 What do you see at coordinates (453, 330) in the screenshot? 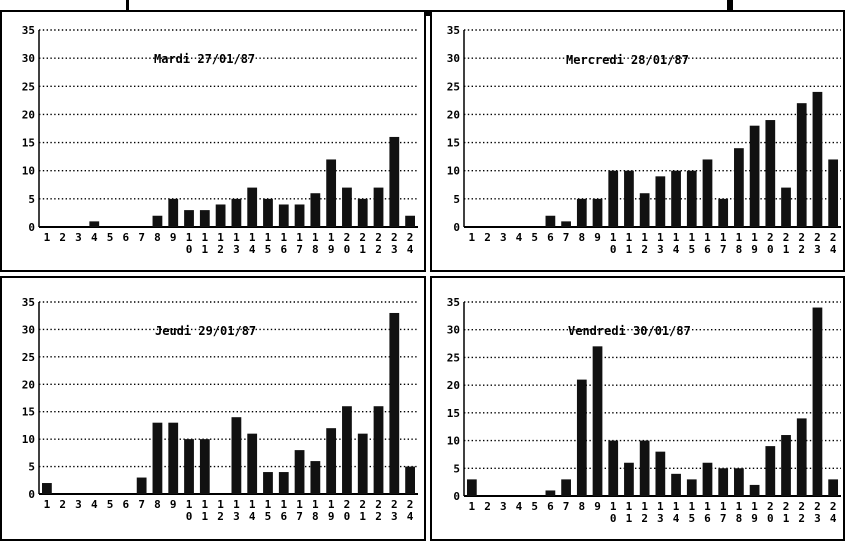
I see `y-tick-label: 30` at bounding box center [453, 330].